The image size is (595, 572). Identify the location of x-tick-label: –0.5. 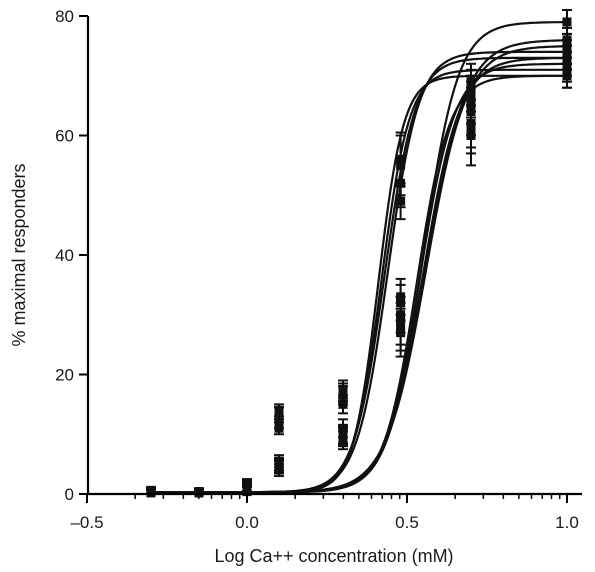
(86, 522).